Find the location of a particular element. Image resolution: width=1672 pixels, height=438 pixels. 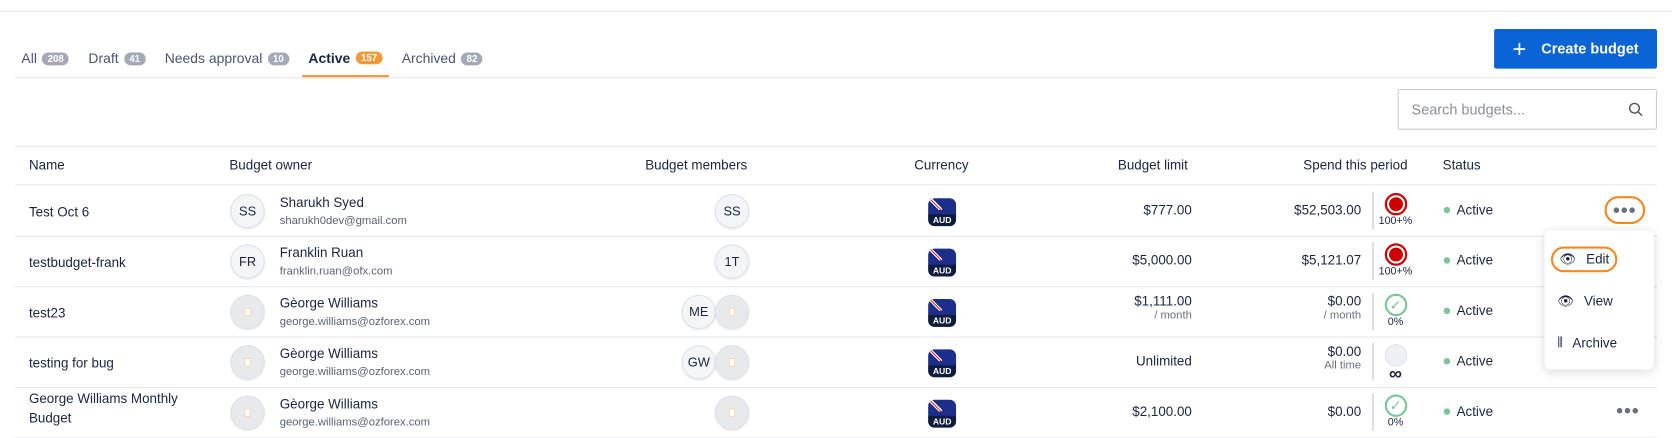

tab-archived: Archived 82 is located at coordinates (442, 58).